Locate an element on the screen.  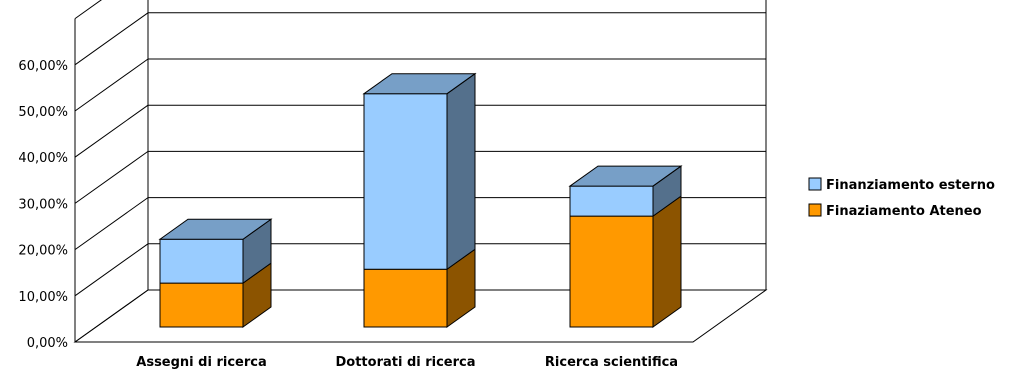
legend-label: Finaziamento Ateneo is located at coordinates (904, 211).